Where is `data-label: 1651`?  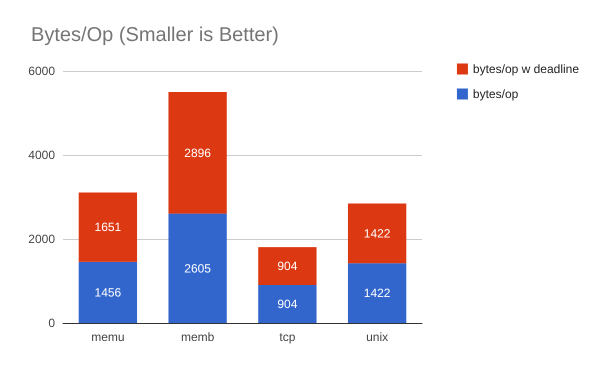 data-label: 1651 is located at coordinates (108, 227).